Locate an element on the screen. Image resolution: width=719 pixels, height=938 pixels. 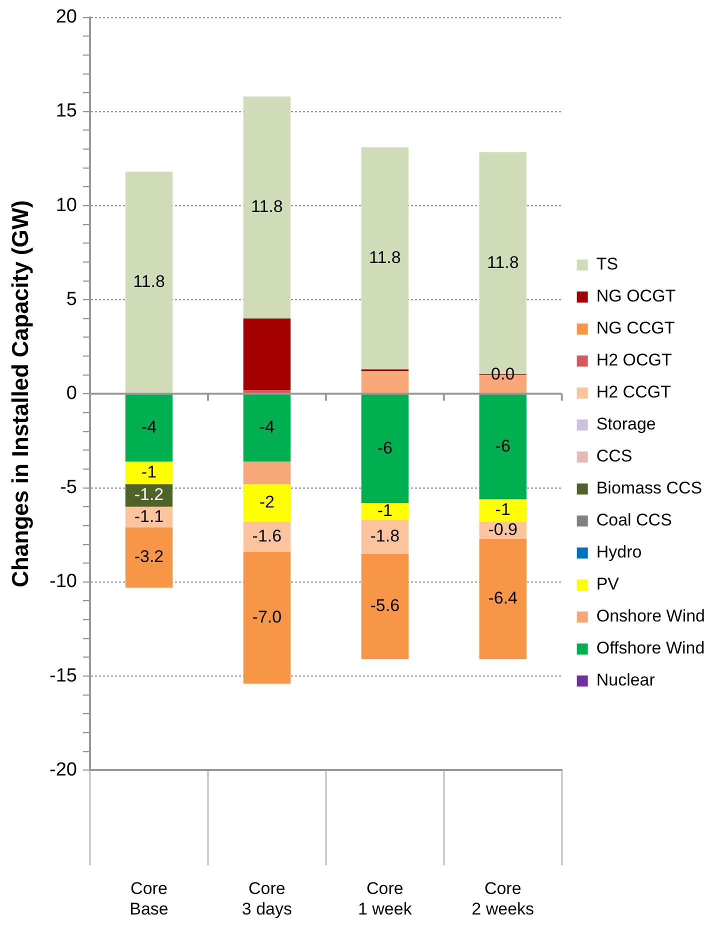
legend-label: Hydro is located at coordinates (619, 552).